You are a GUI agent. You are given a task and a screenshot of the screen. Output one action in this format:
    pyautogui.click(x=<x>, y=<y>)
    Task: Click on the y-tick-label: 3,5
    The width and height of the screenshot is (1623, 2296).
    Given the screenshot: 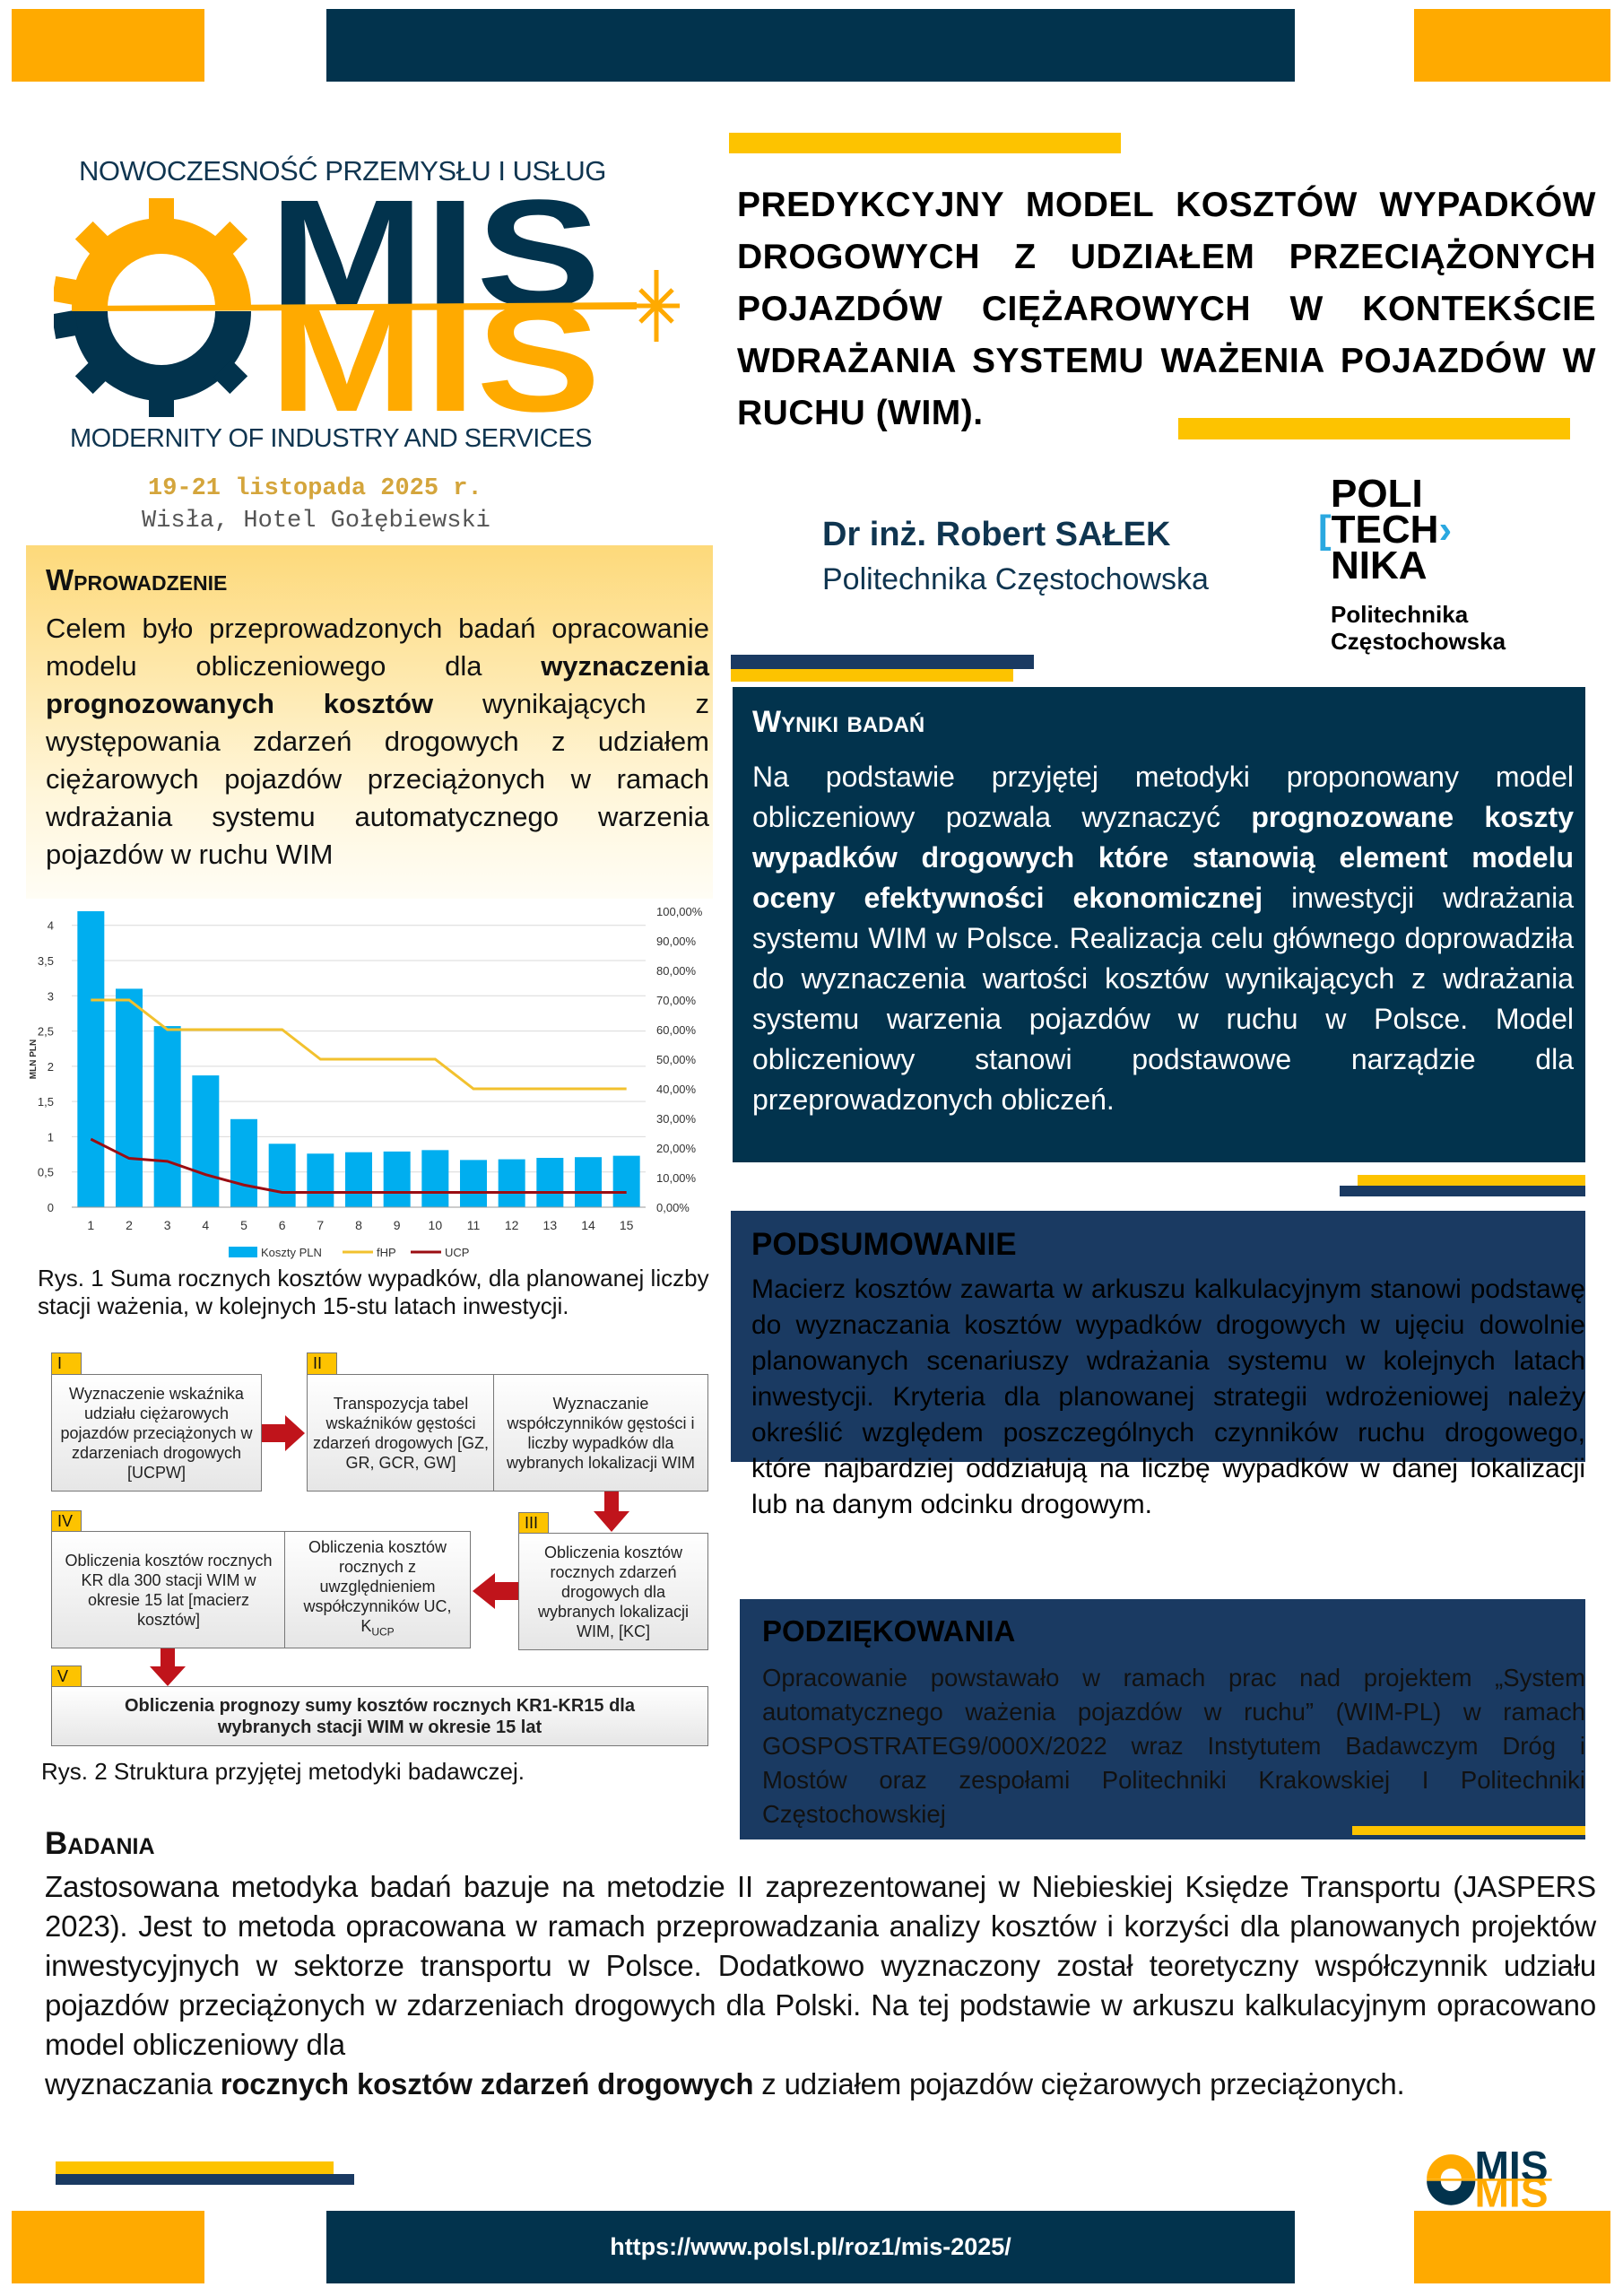 What is the action you would take?
    pyautogui.click(x=46, y=961)
    